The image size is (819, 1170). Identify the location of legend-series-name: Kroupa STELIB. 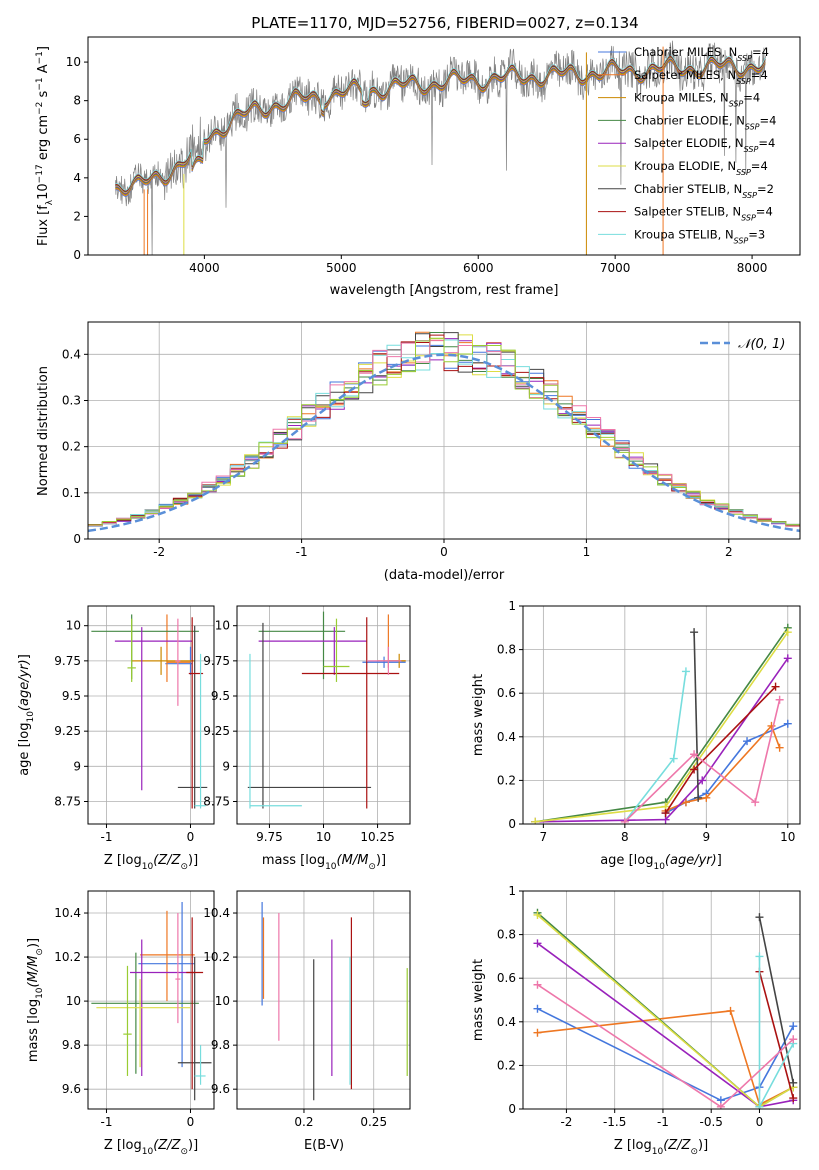
(676, 234).